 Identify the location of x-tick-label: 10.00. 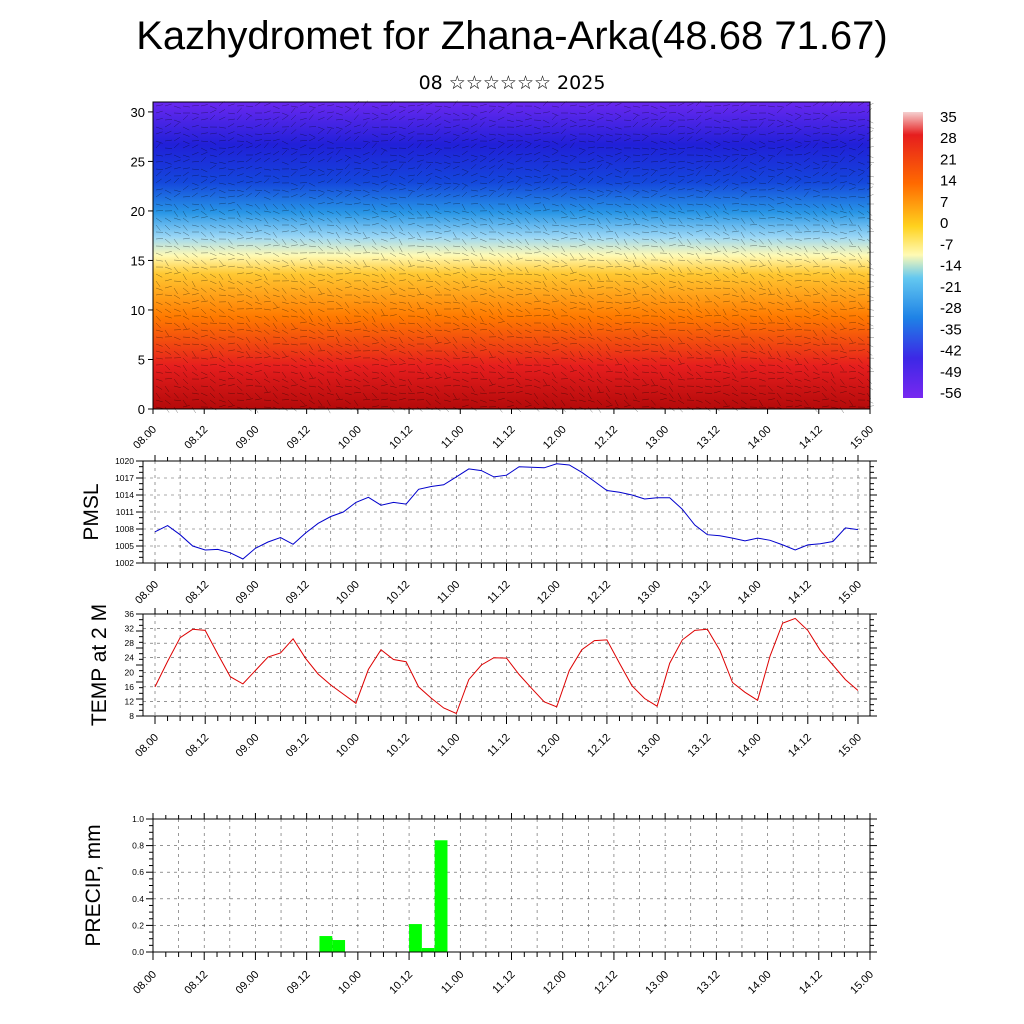
(350, 983).